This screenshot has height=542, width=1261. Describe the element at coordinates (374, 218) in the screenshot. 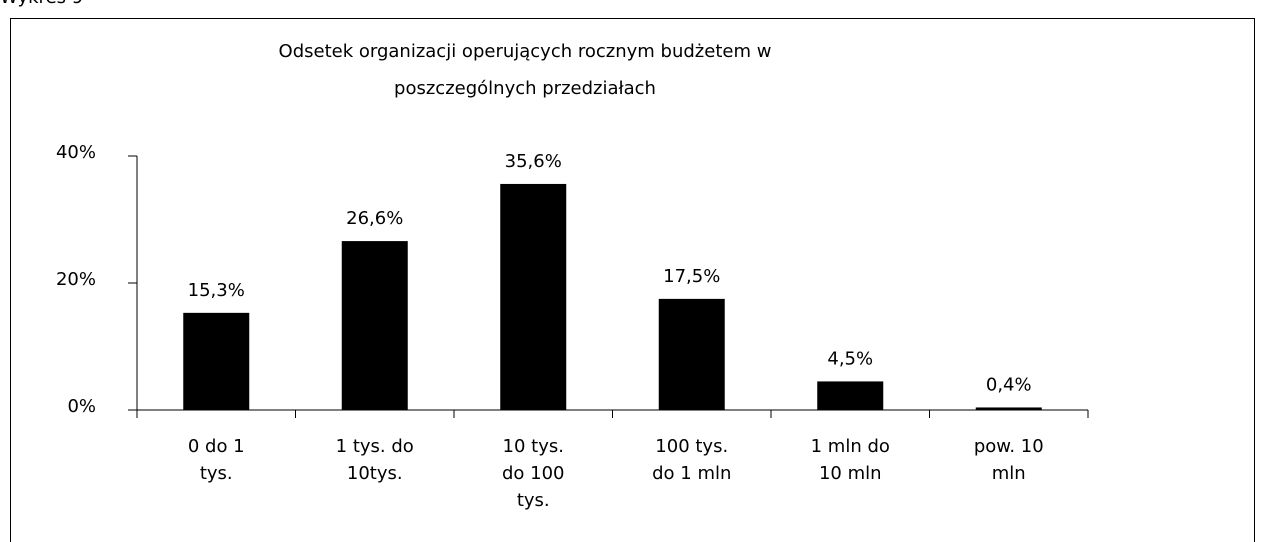

I see `data-label: 26,6%` at that location.